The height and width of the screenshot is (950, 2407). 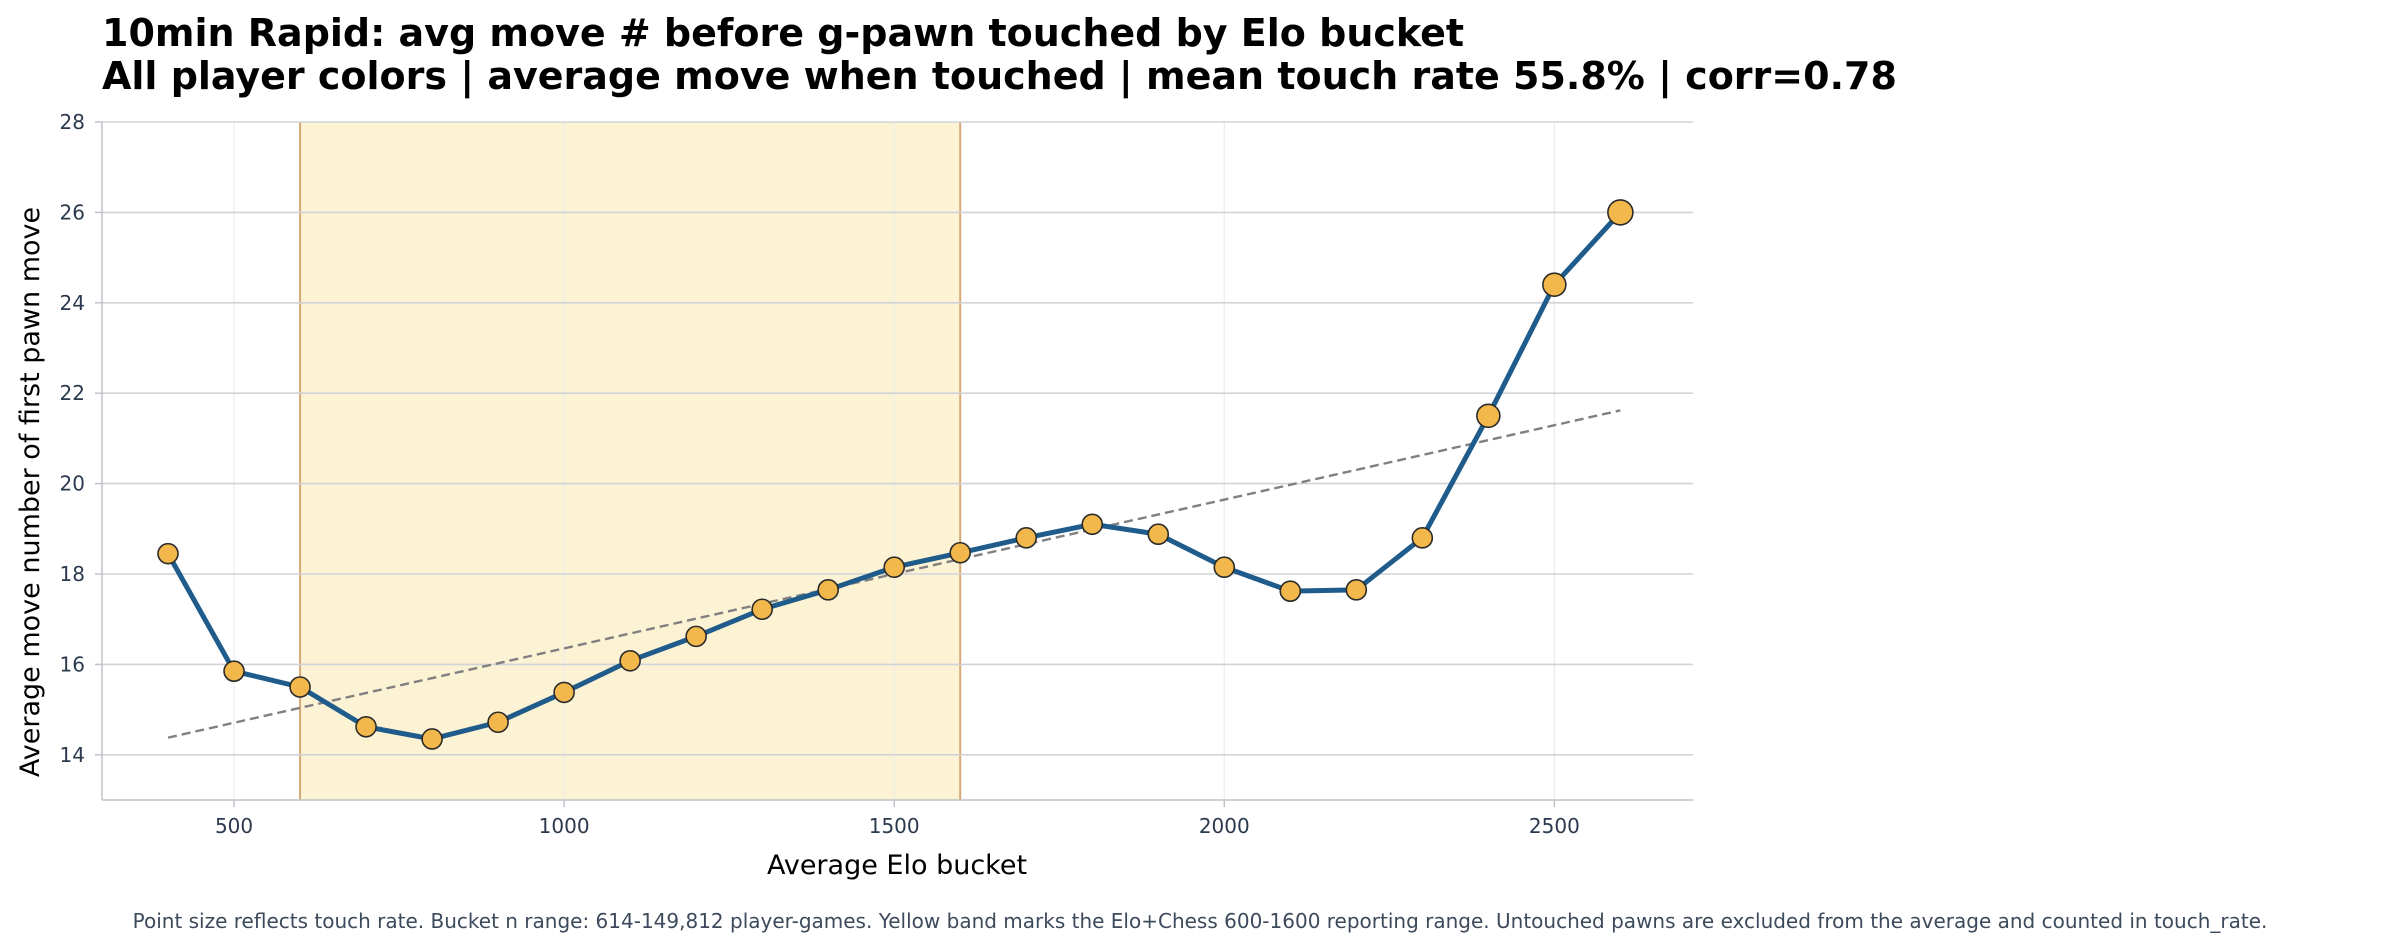 I want to click on x-tick-label: 1500, so click(x=894, y=826).